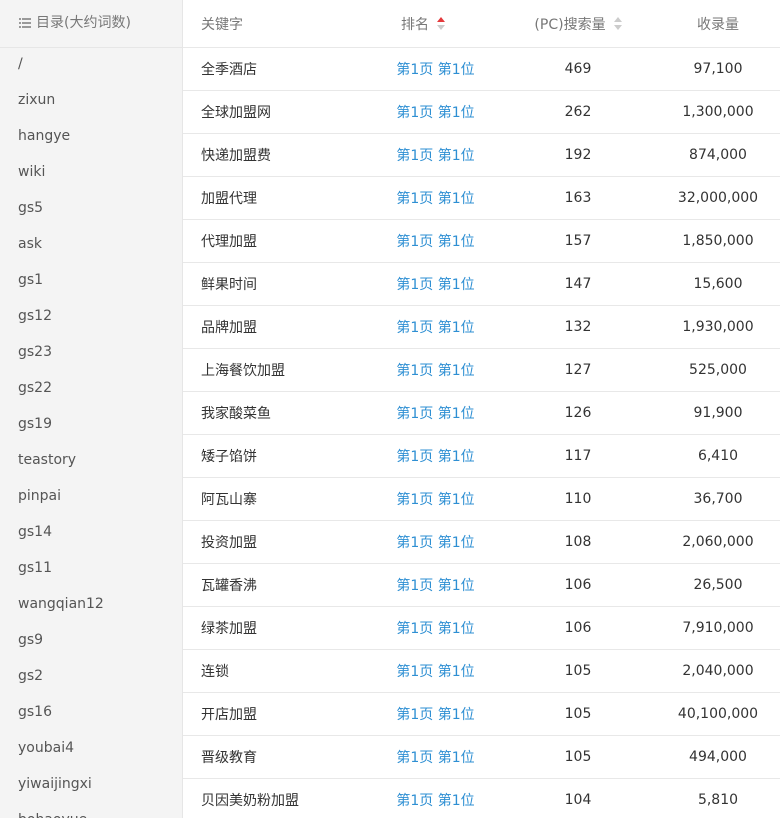 The height and width of the screenshot is (818, 780). What do you see at coordinates (31, 640) in the screenshot?
I see `sidebar-item: gs9` at bounding box center [31, 640].